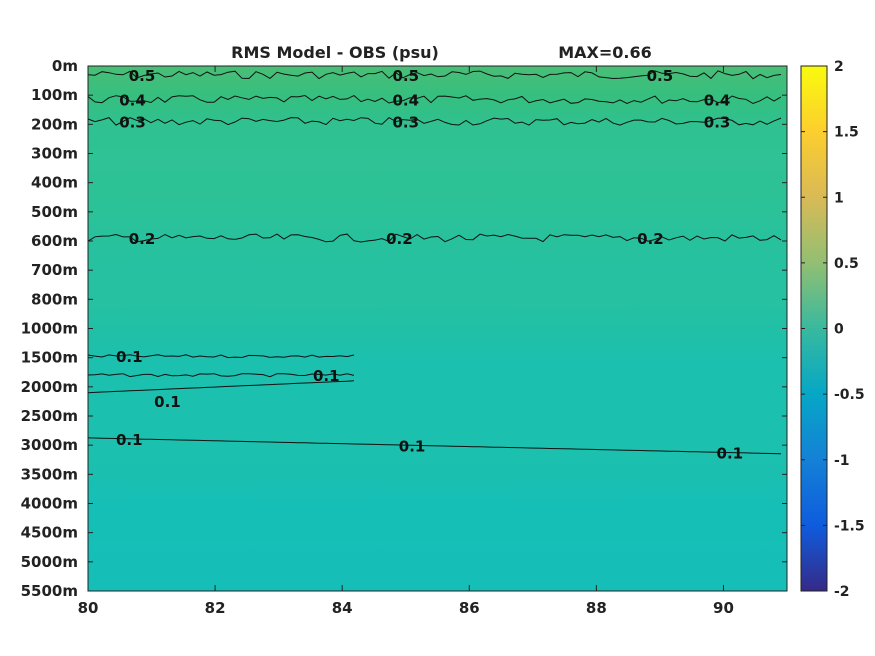 The image size is (875, 656). What do you see at coordinates (469, 608) in the screenshot?
I see `x-tick-label: 86` at bounding box center [469, 608].